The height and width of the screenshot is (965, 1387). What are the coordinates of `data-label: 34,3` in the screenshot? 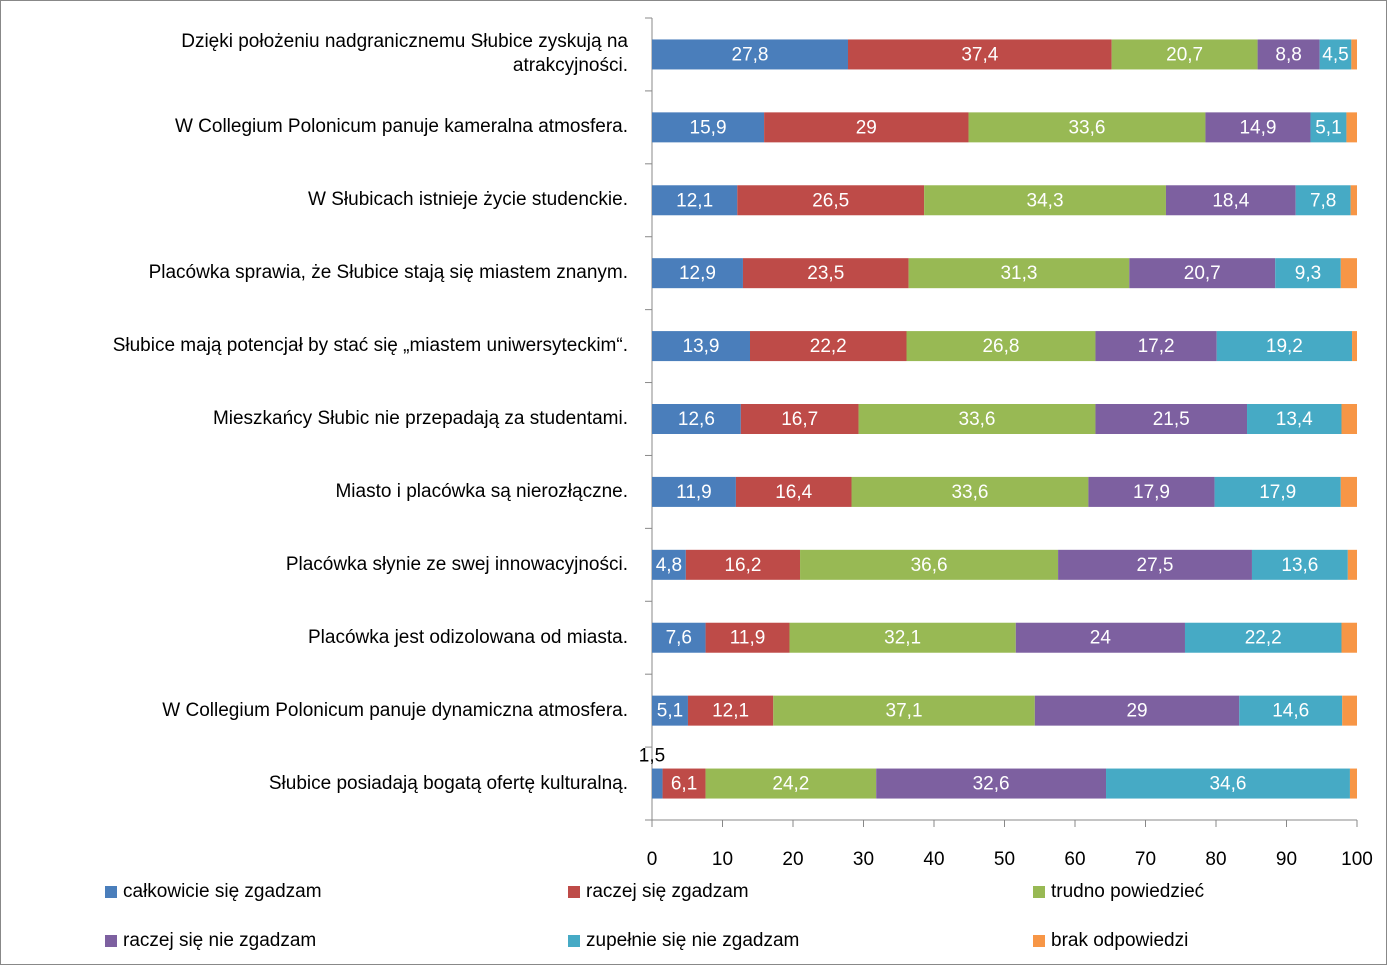 It's located at (1045, 200).